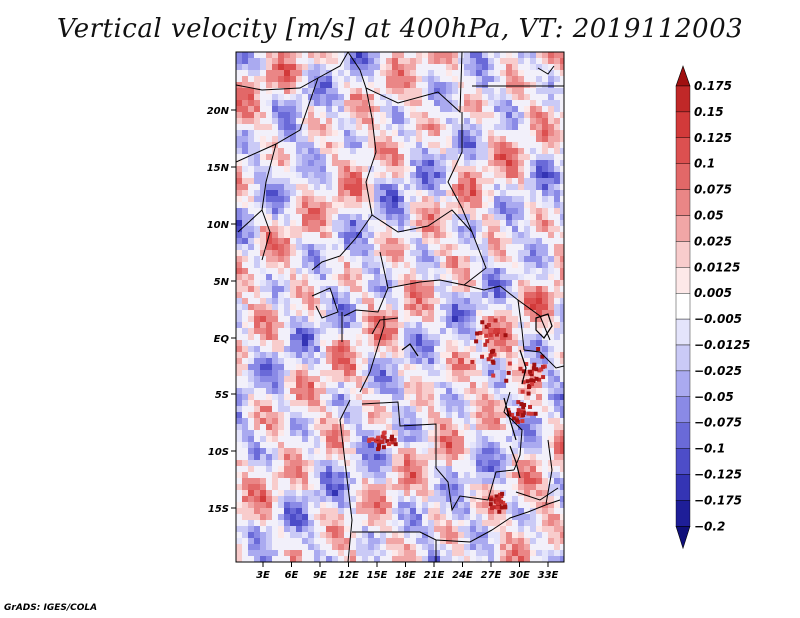  Describe the element at coordinates (462, 575) in the screenshot. I see `lon-tick-label: 24E` at that location.